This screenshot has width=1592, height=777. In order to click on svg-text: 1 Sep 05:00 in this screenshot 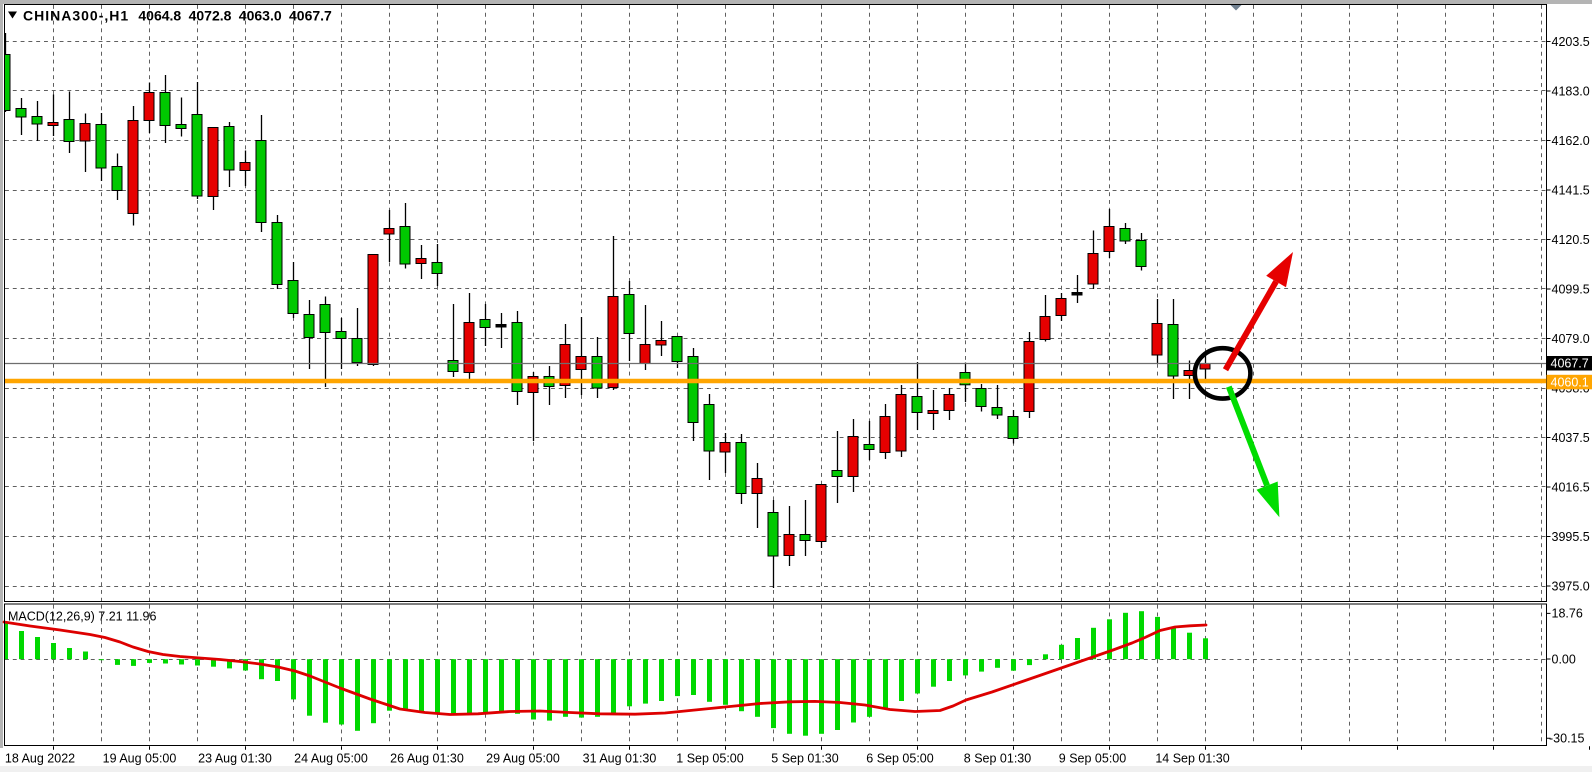, I will do `click(709, 759)`.